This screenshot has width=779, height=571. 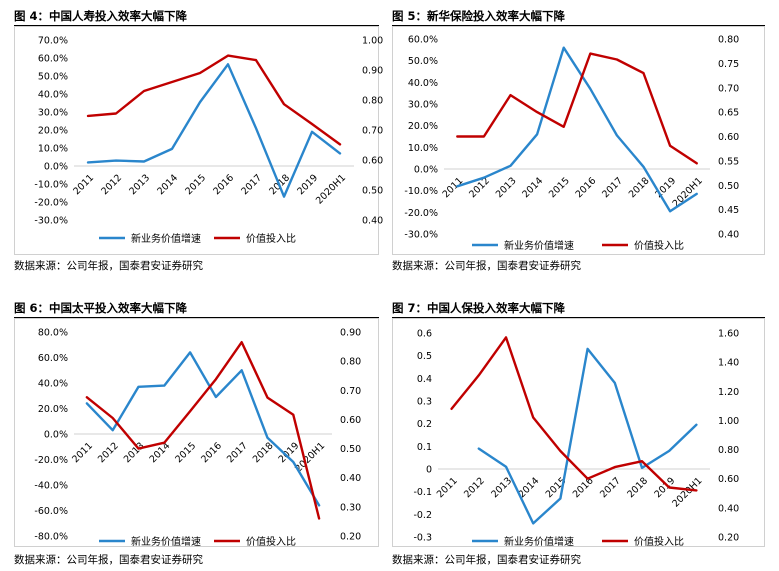 What do you see at coordinates (728, 334) in the screenshot?
I see `right-axis-tick-label: 1.60` at bounding box center [728, 334].